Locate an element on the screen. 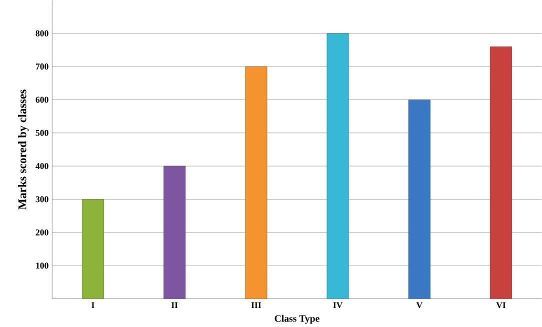 Image resolution: width=542 pixels, height=327 pixels. y-tick-label: 800 is located at coordinates (42, 33).